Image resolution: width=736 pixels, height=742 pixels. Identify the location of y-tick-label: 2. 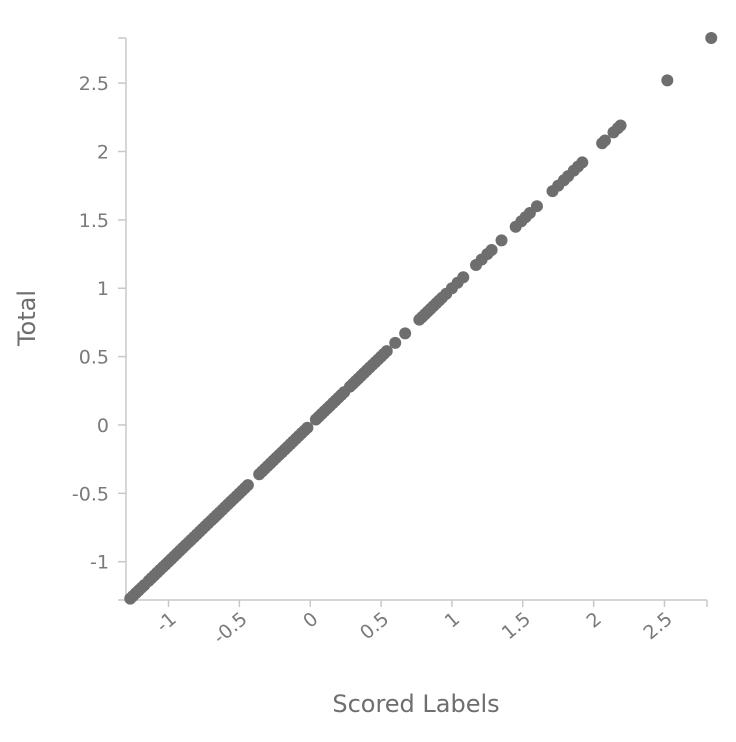
(103, 152).